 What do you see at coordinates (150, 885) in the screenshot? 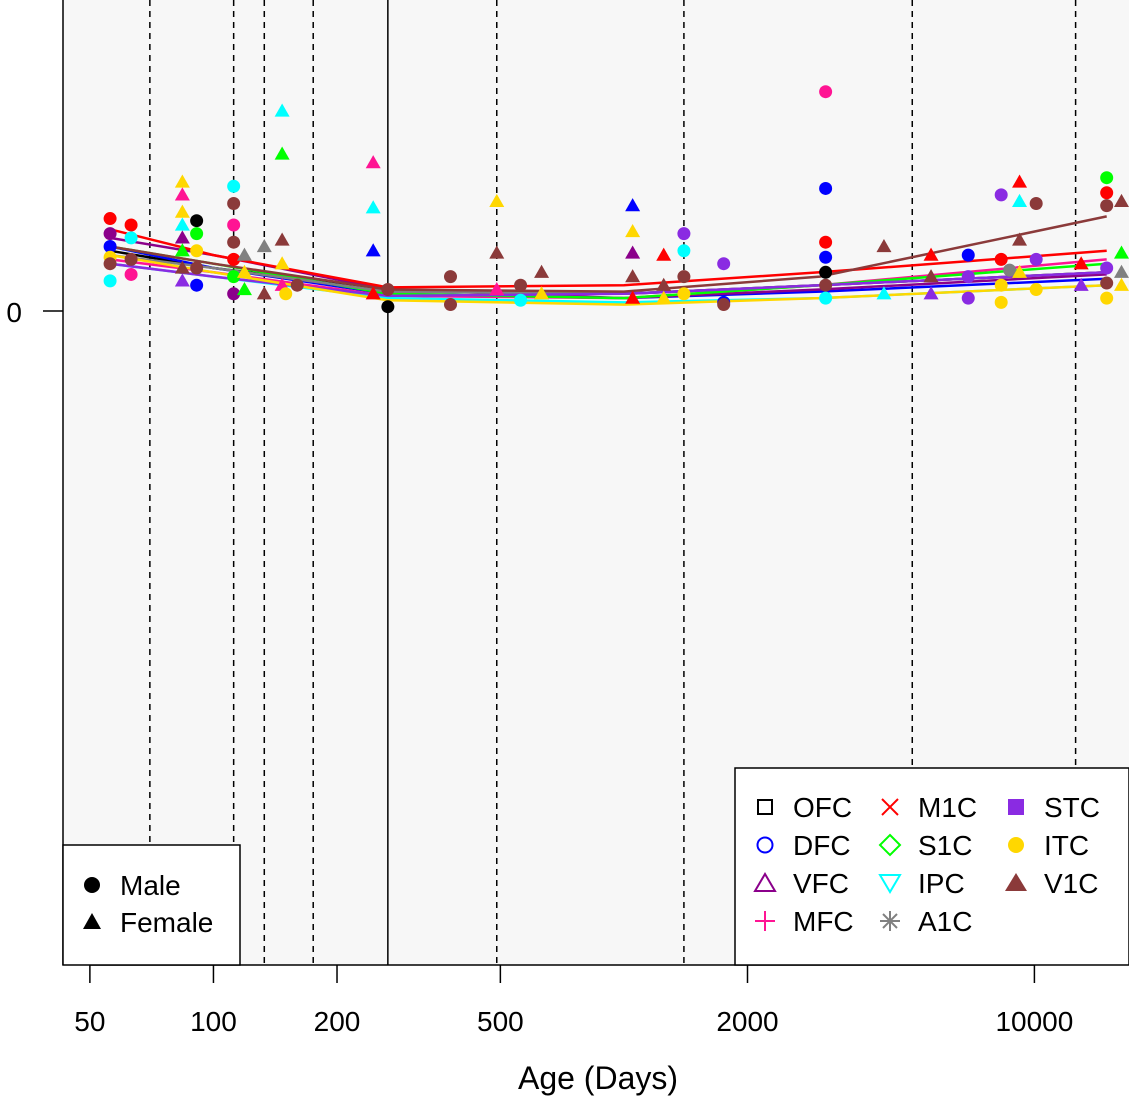
I see `sex-legend-label: Male` at bounding box center [150, 885].